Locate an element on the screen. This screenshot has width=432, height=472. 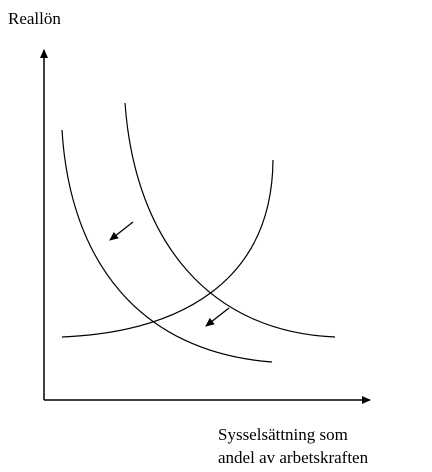
y-axis-label: Reallön is located at coordinates (34, 18).